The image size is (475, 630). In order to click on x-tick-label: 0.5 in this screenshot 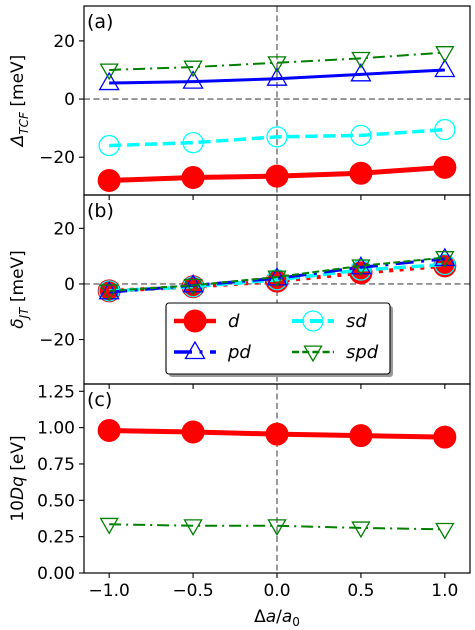, I will do `click(360, 591)`.